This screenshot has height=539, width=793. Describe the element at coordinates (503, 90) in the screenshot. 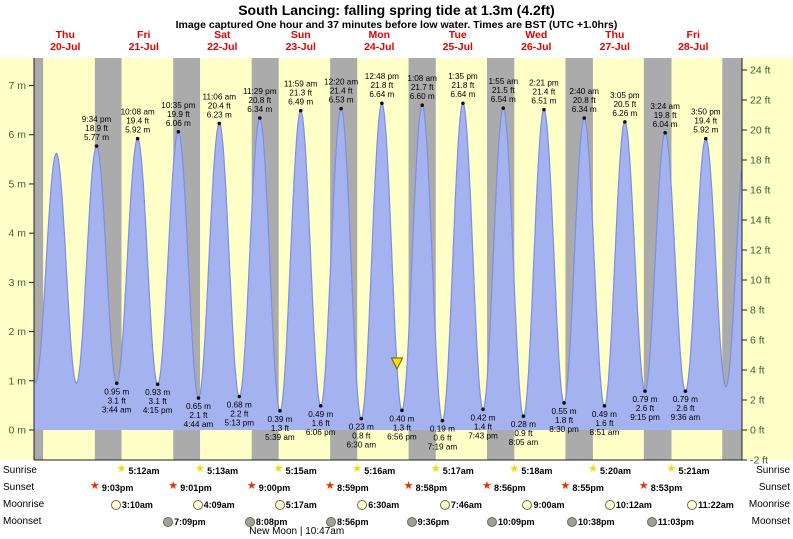

I see `high-tide-label: 21.5 ft` at that location.